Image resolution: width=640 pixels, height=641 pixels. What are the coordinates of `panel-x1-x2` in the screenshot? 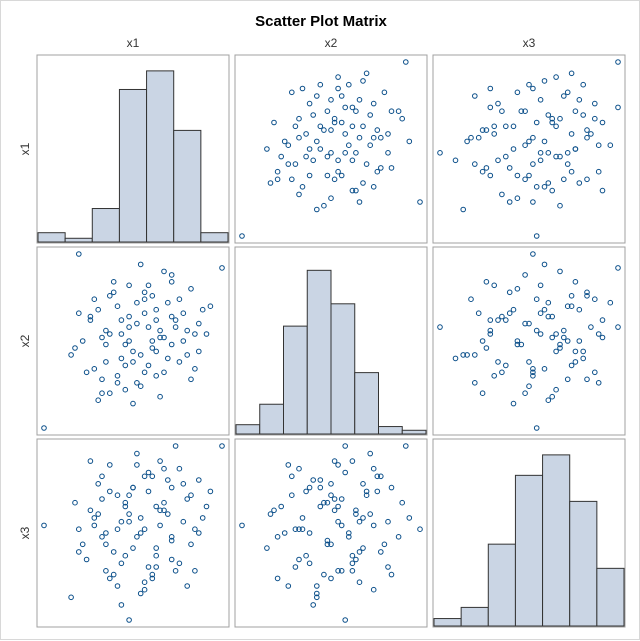 It's located at (331, 149).